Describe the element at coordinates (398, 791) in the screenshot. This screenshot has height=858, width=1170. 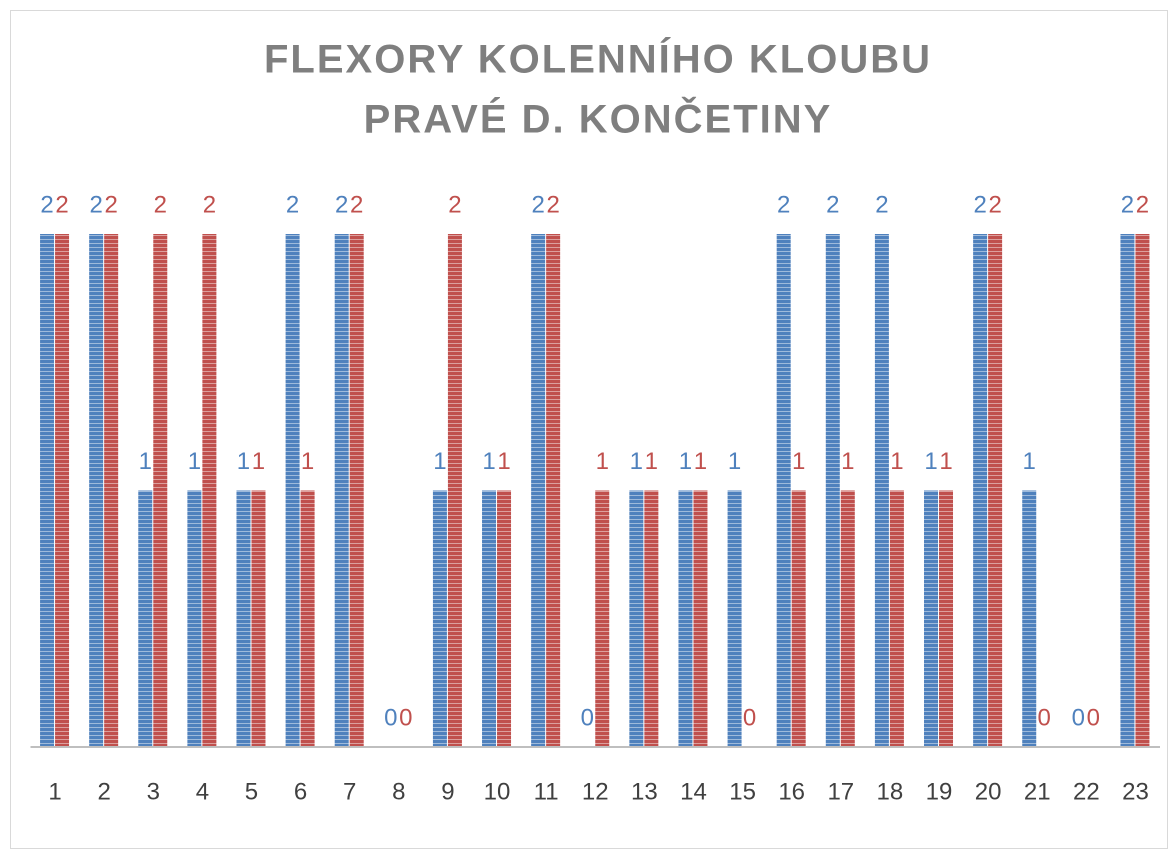
I see `x-tick-label: 8` at that location.